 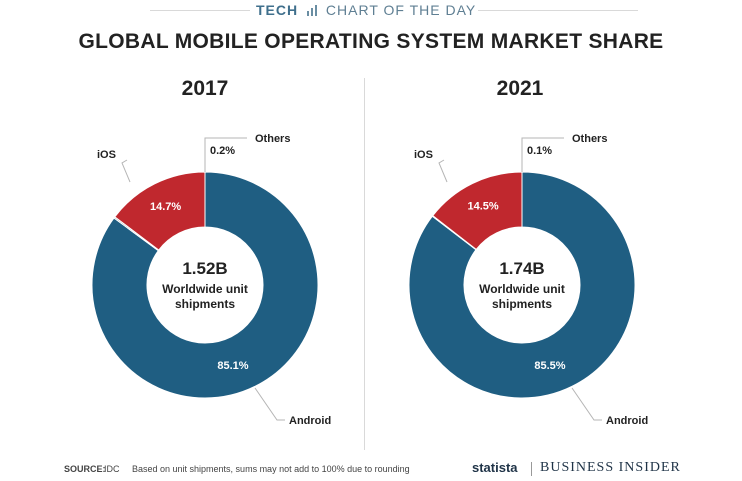 What do you see at coordinates (522, 304) in the screenshot?
I see `center-label-line2-2021: shipments` at bounding box center [522, 304].